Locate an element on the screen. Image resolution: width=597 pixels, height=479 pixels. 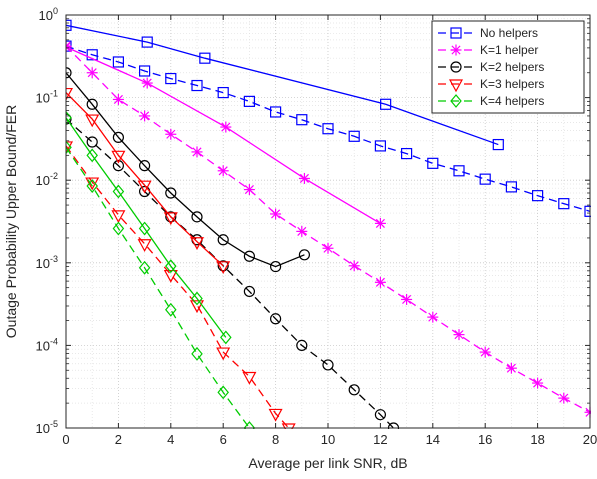
x-tick-label: 4 is located at coordinates (170, 439).